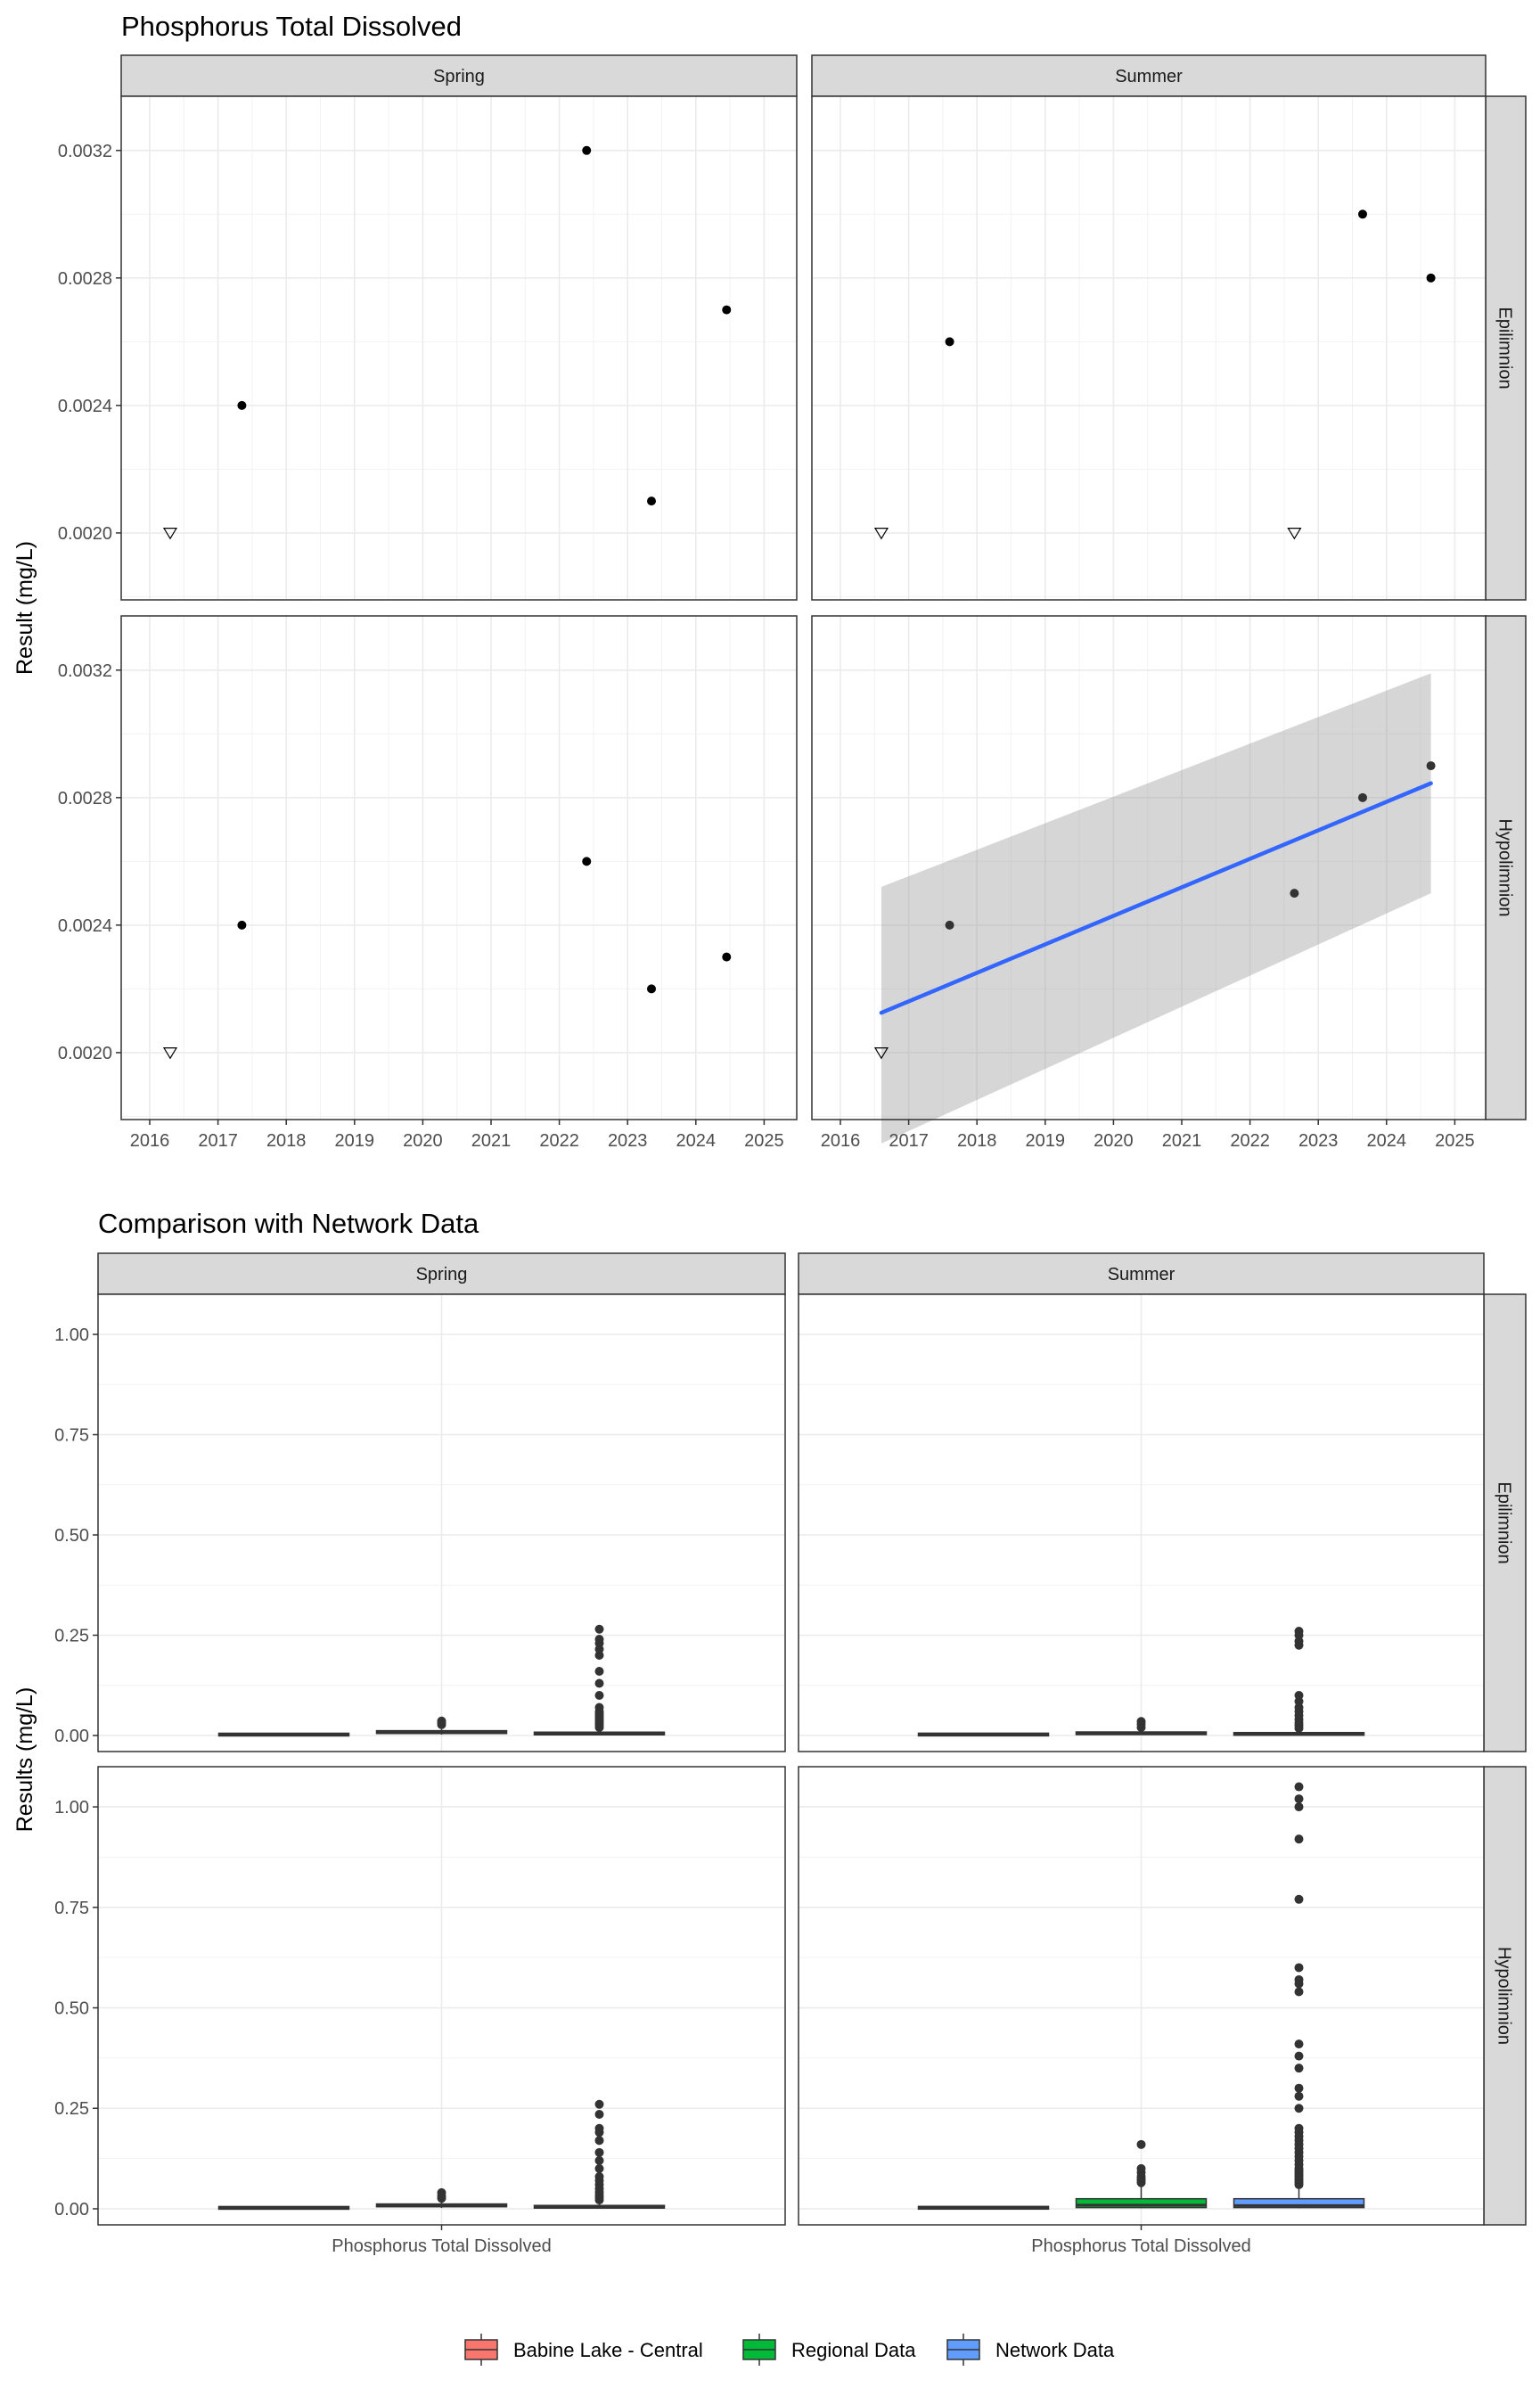 This screenshot has width=1540, height=2396. What do you see at coordinates (853, 2350) in the screenshot?
I see `legend-label: Regional Data` at bounding box center [853, 2350].